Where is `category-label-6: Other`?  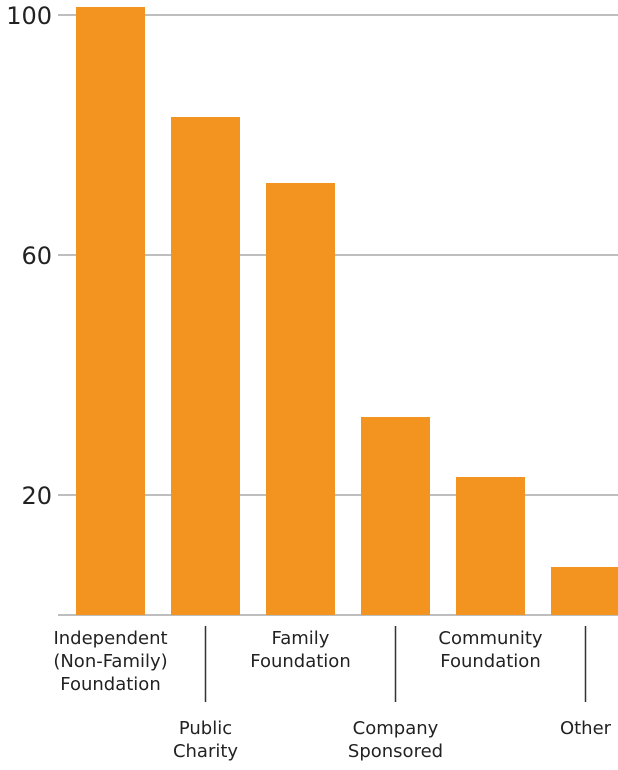
category-label-6: Other is located at coordinates (586, 728).